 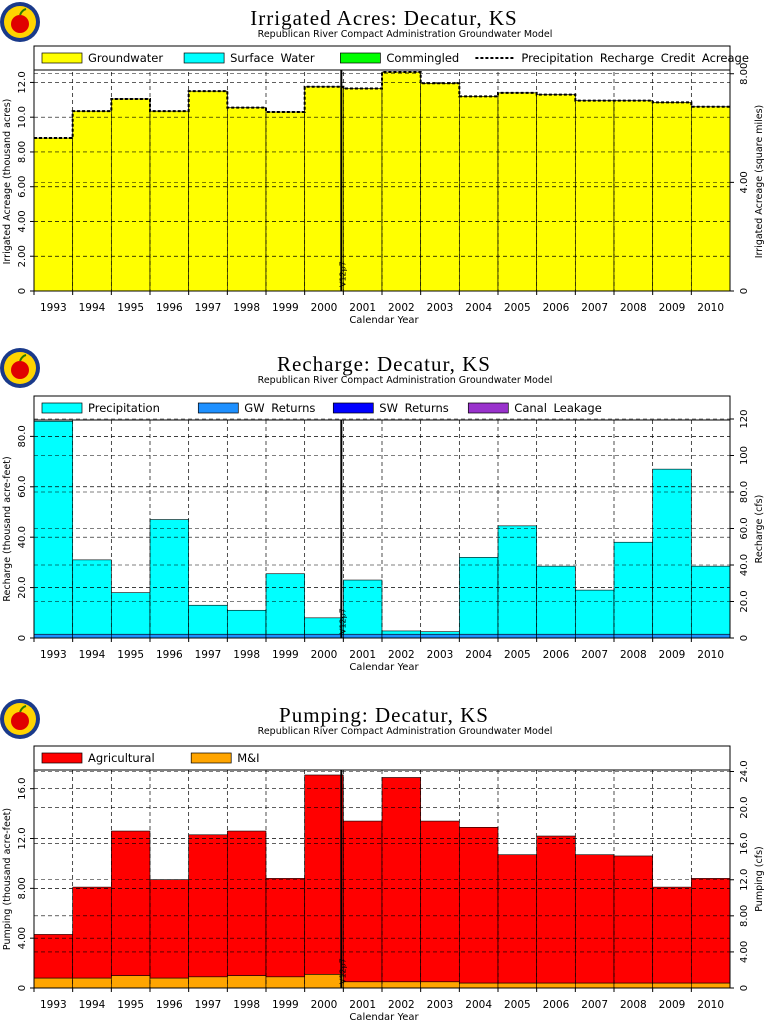 What do you see at coordinates (672, 197) in the screenshot?
I see `bar-groundwater-2009` at bounding box center [672, 197].